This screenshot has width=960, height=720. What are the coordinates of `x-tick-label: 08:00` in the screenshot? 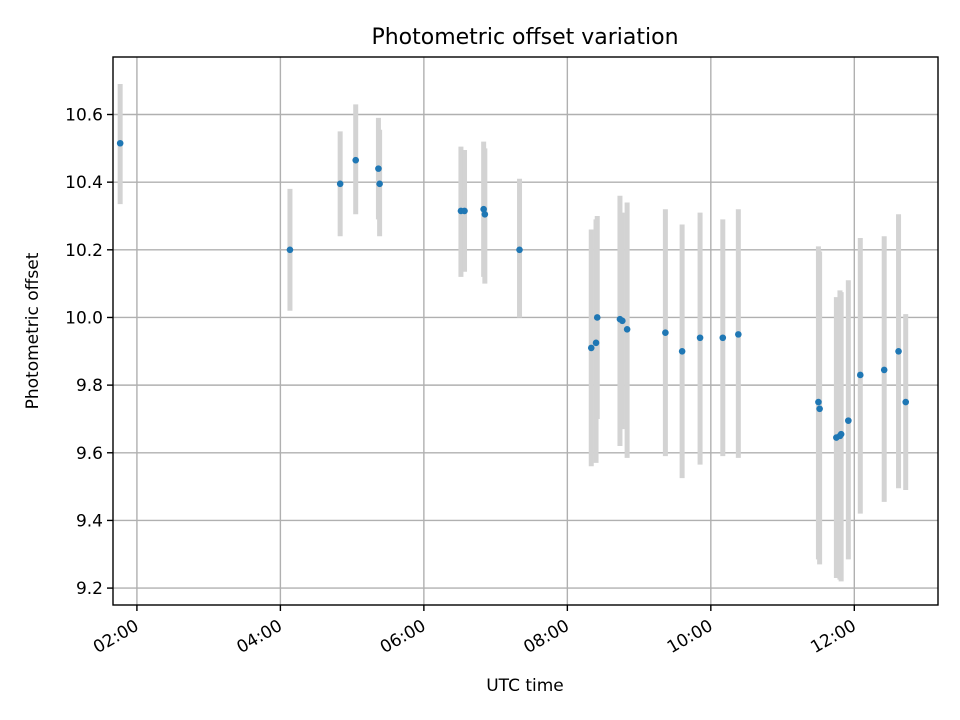 It's located at (546, 637).